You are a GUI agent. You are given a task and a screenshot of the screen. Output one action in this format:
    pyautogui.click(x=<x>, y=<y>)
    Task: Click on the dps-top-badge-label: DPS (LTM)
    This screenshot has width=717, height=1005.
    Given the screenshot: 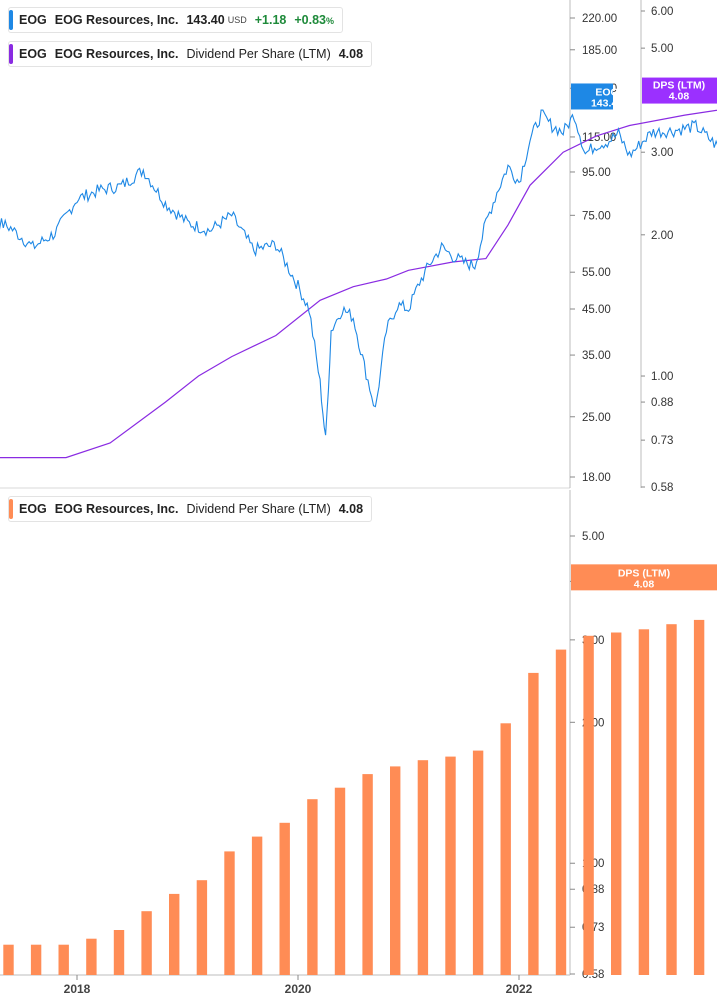 What is the action you would take?
    pyautogui.click(x=679, y=86)
    